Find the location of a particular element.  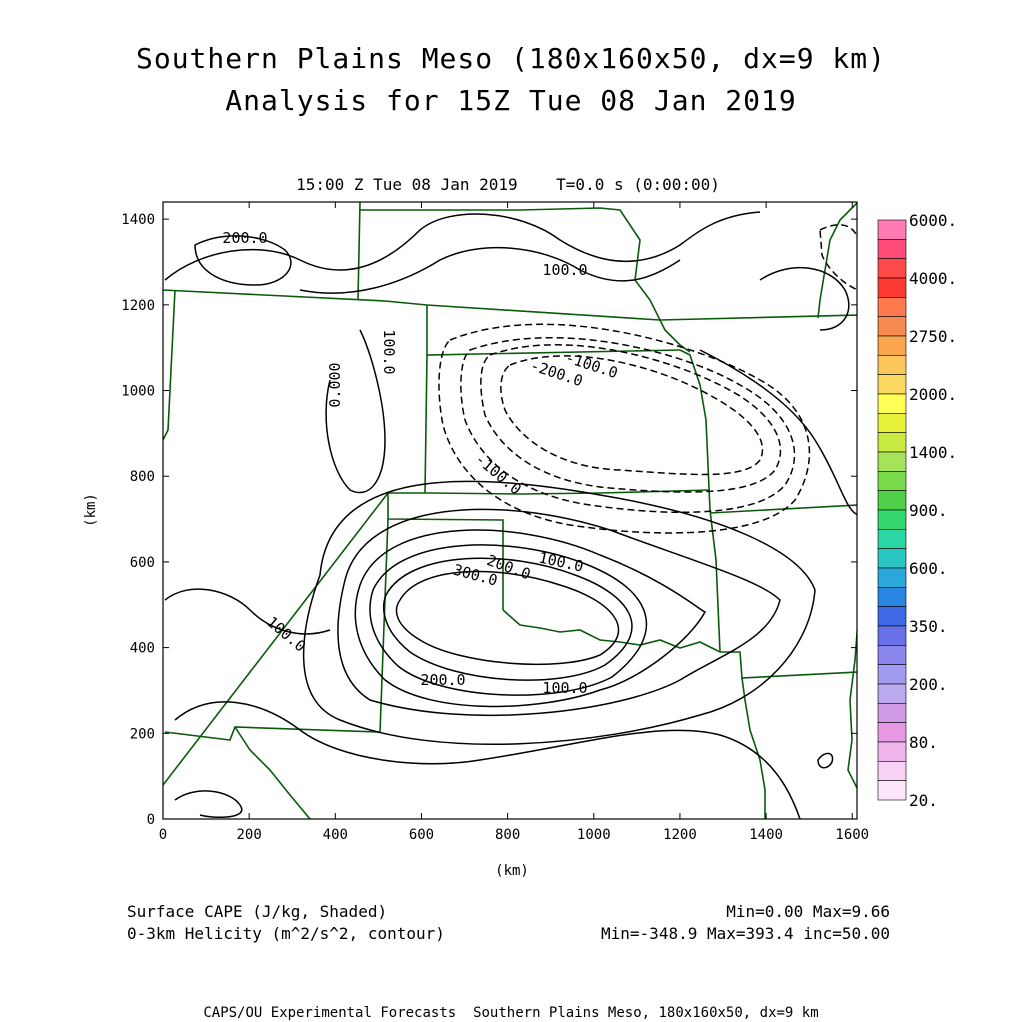

border-mo-west is located at coordinates (675, 336).